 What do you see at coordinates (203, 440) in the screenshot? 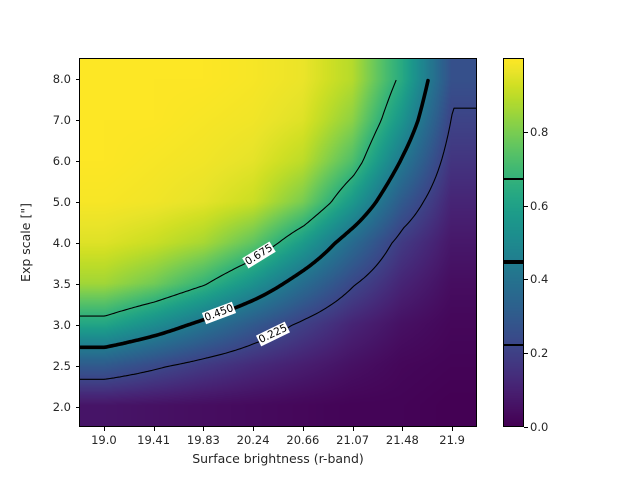
I see `x-tick-label: 19.83` at bounding box center [203, 440].